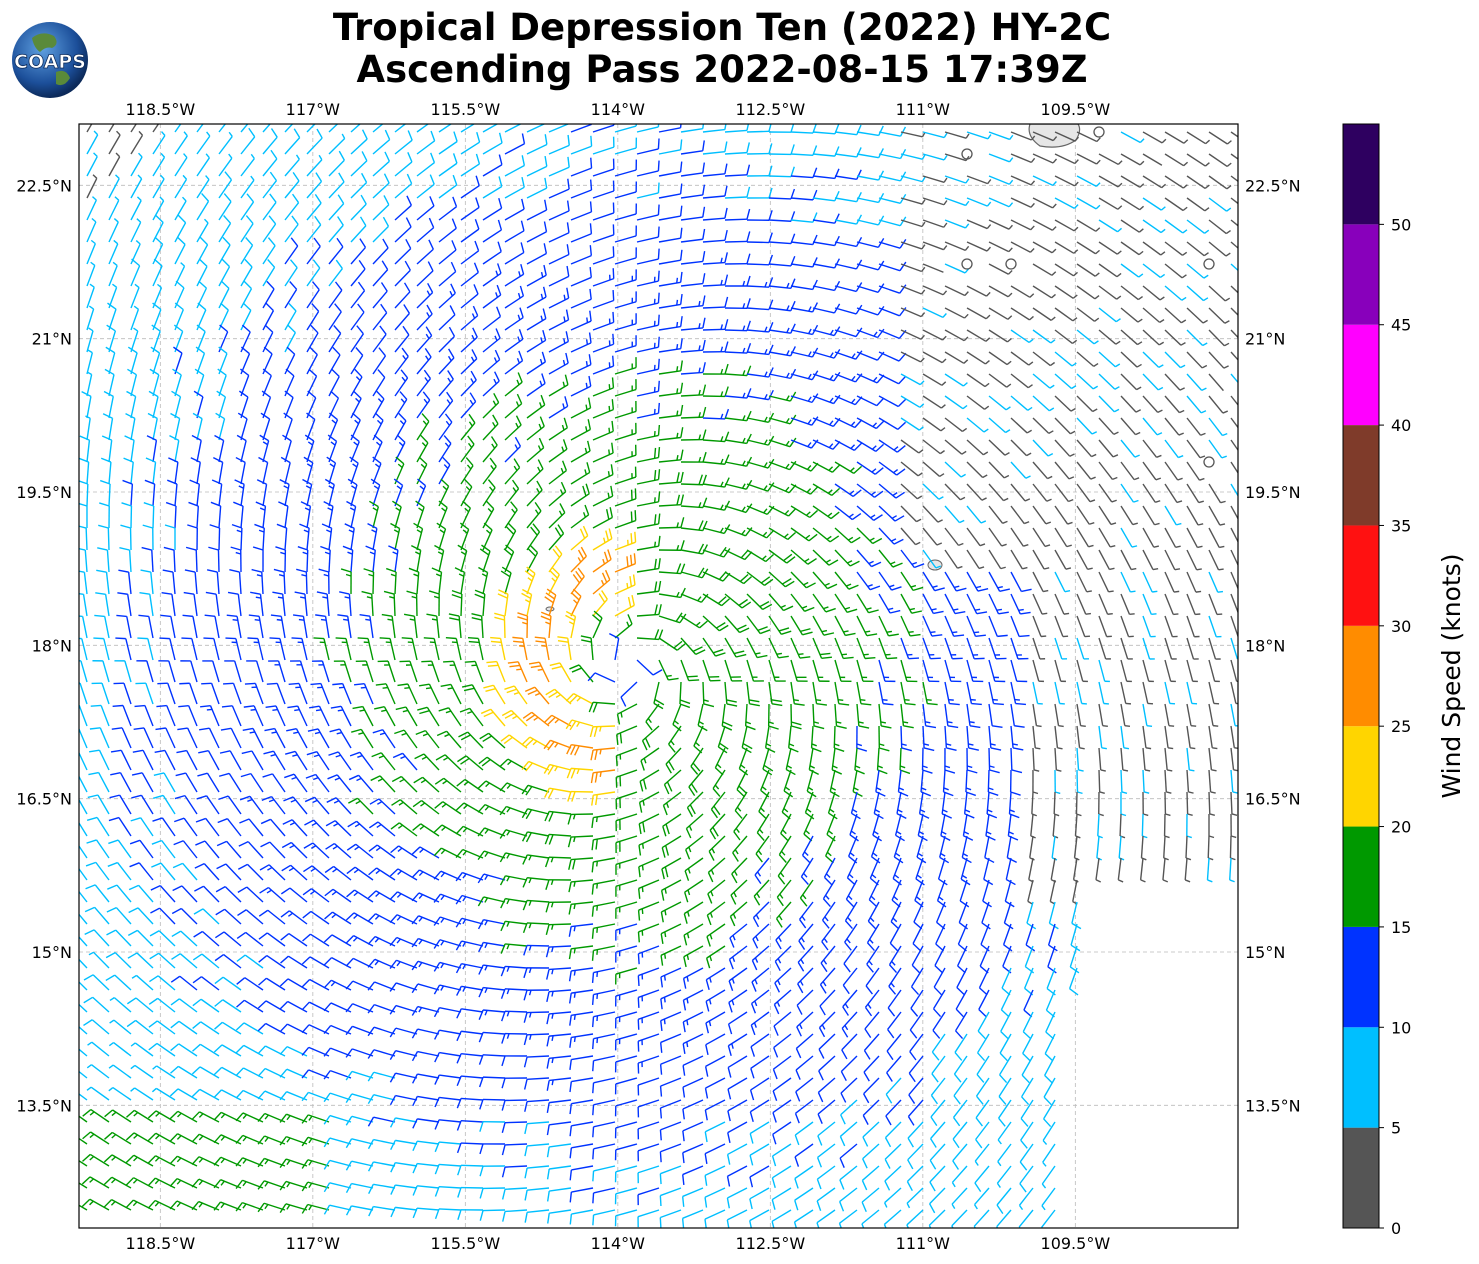  What do you see at coordinates (935, 565) in the screenshot?
I see `island-shape` at bounding box center [935, 565].